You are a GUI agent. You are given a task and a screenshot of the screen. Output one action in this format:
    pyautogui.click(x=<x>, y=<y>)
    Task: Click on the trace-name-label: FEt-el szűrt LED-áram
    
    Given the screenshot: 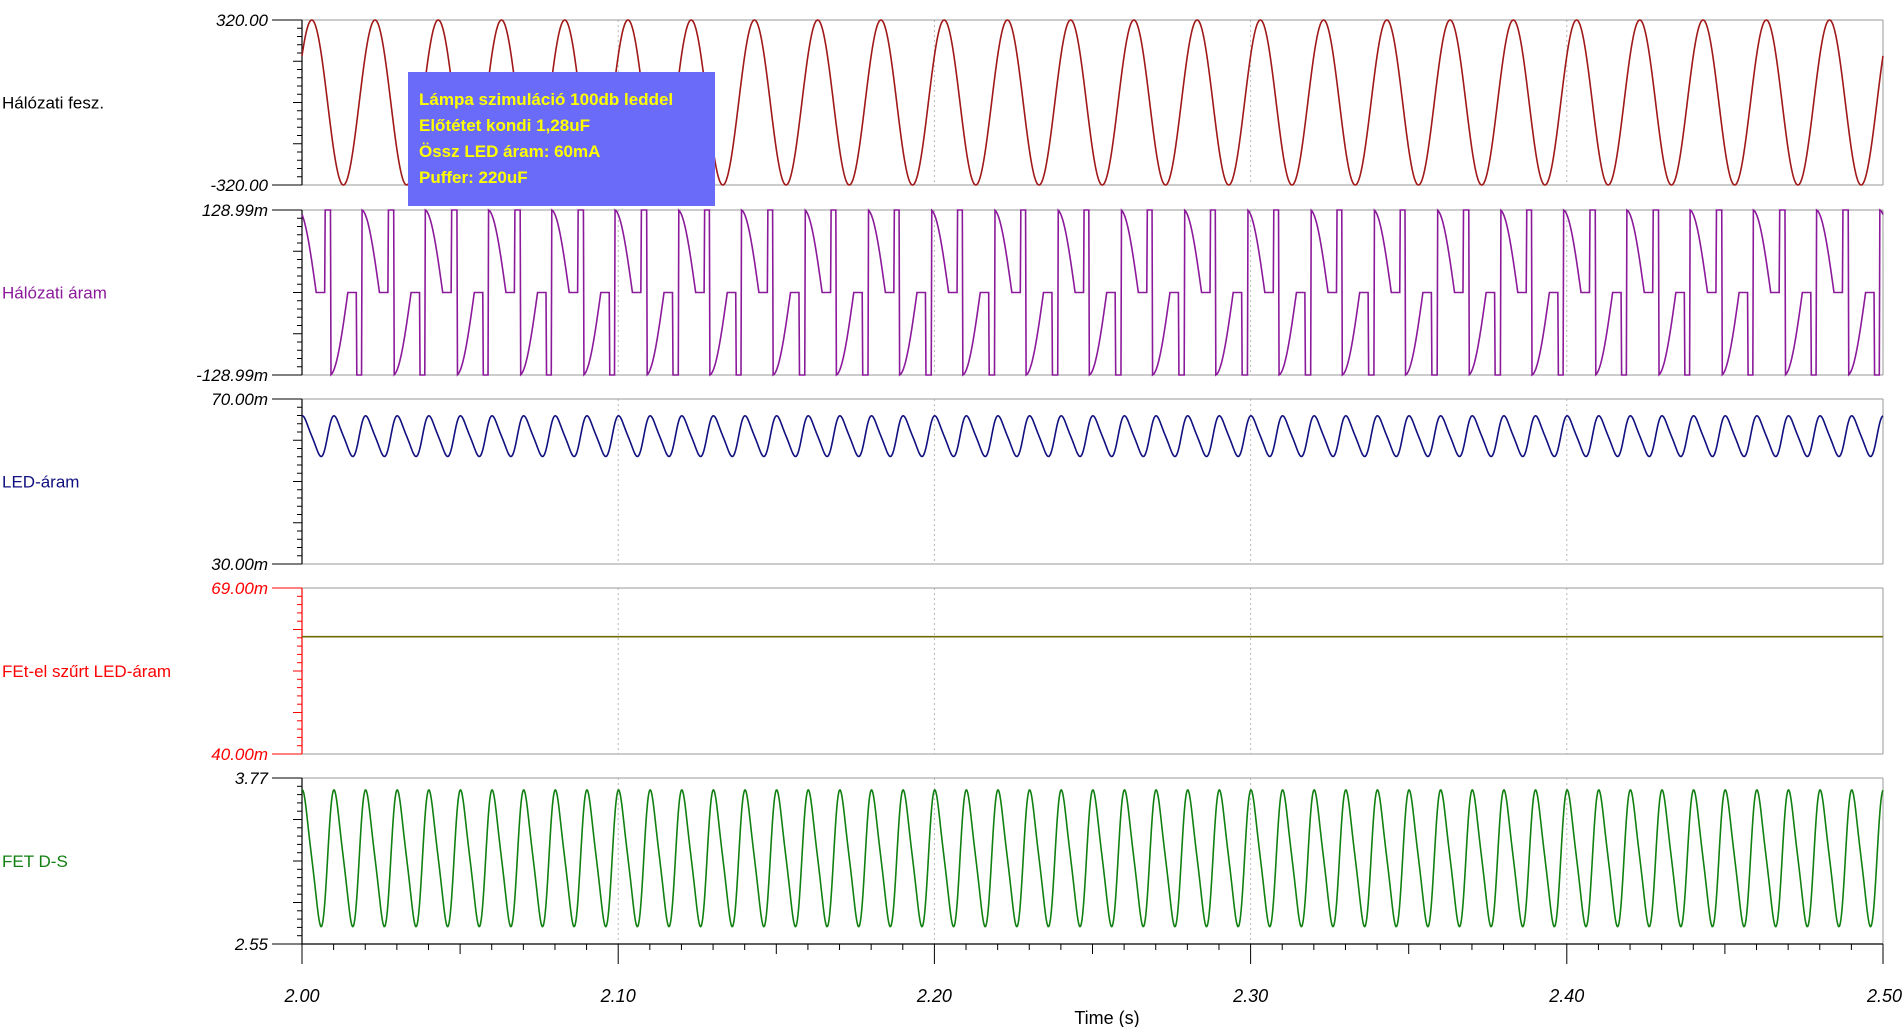 What is the action you would take?
    pyautogui.click(x=86, y=671)
    